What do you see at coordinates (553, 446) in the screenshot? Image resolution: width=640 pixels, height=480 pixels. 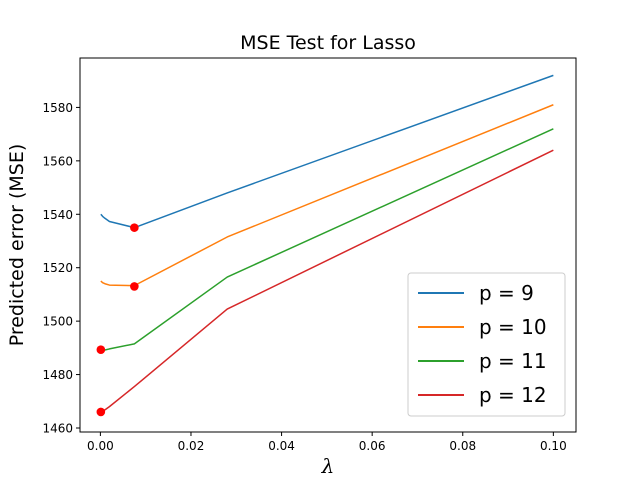 I see `x-tick-label: 0.10` at bounding box center [553, 446].